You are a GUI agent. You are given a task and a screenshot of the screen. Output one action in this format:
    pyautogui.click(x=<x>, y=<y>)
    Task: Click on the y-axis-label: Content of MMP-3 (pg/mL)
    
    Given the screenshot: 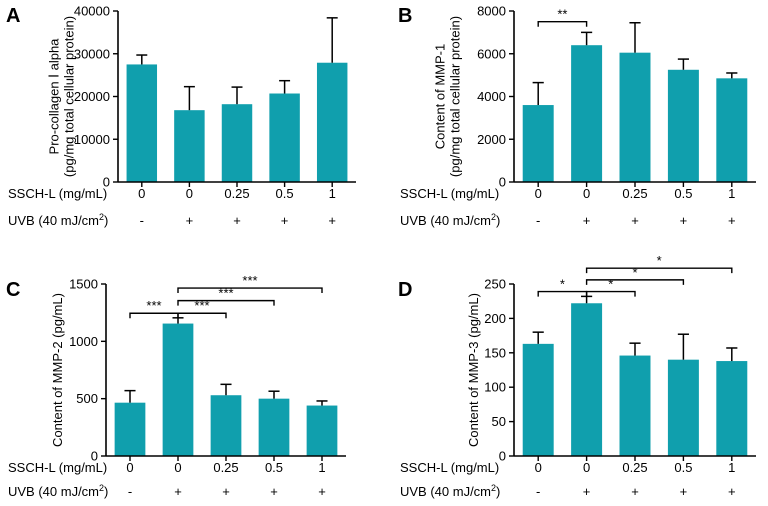 What is the action you would take?
    pyautogui.click(x=473, y=370)
    